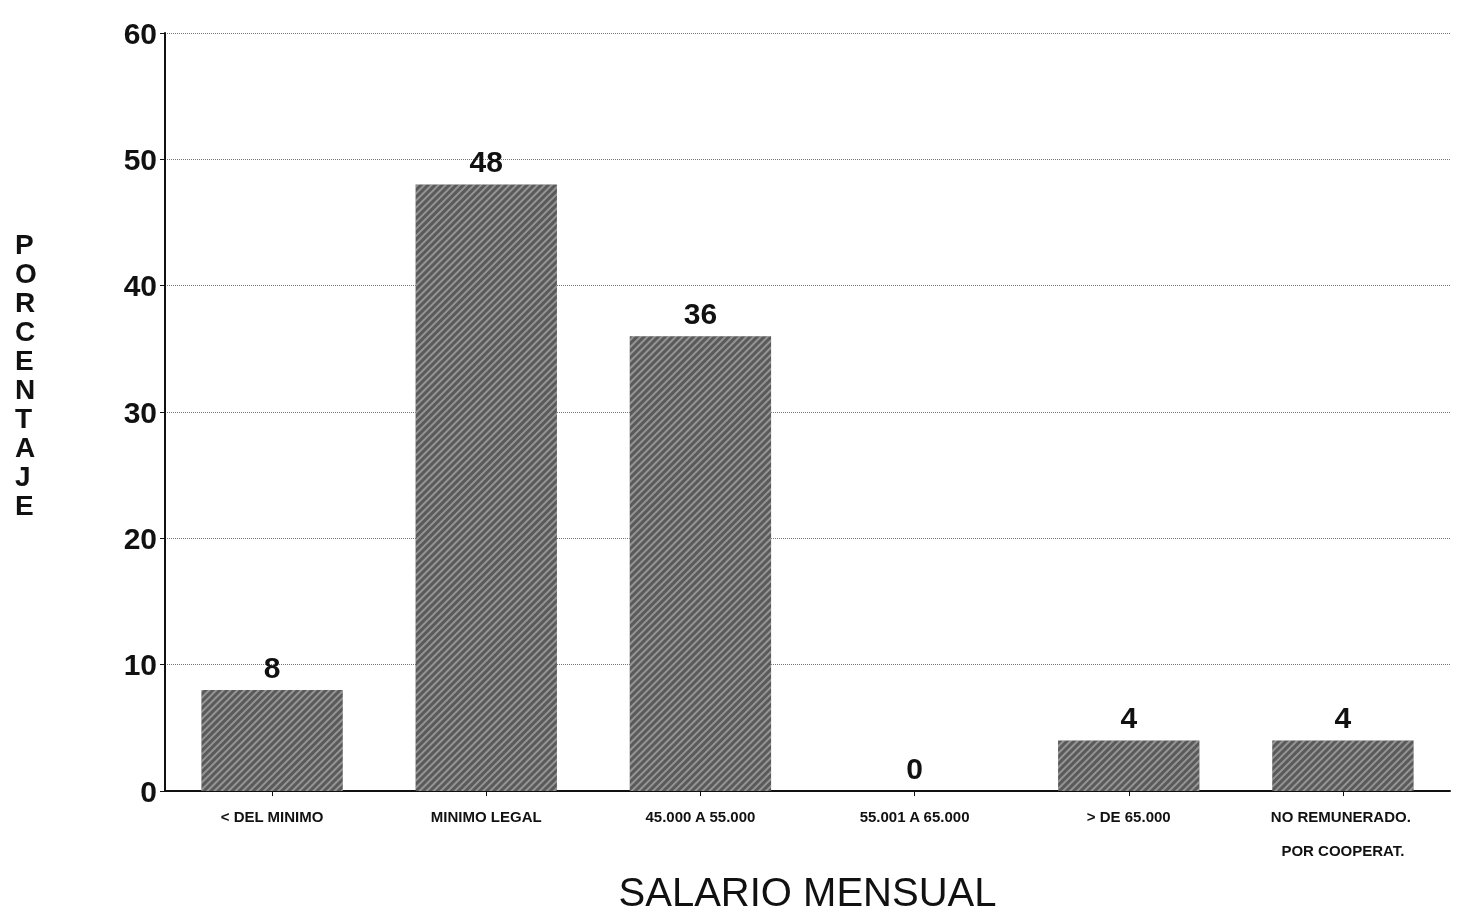 The height and width of the screenshot is (917, 1480). What do you see at coordinates (140, 412) in the screenshot?
I see `y-tick-label: 30` at bounding box center [140, 412].